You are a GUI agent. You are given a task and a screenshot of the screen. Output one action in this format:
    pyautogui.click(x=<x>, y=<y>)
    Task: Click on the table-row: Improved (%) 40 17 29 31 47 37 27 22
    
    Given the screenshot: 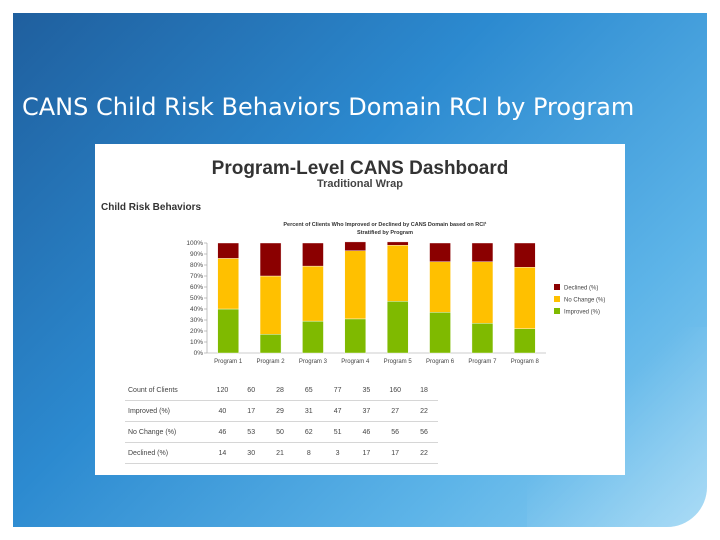 What is the action you would take?
    pyautogui.click(x=282, y=411)
    